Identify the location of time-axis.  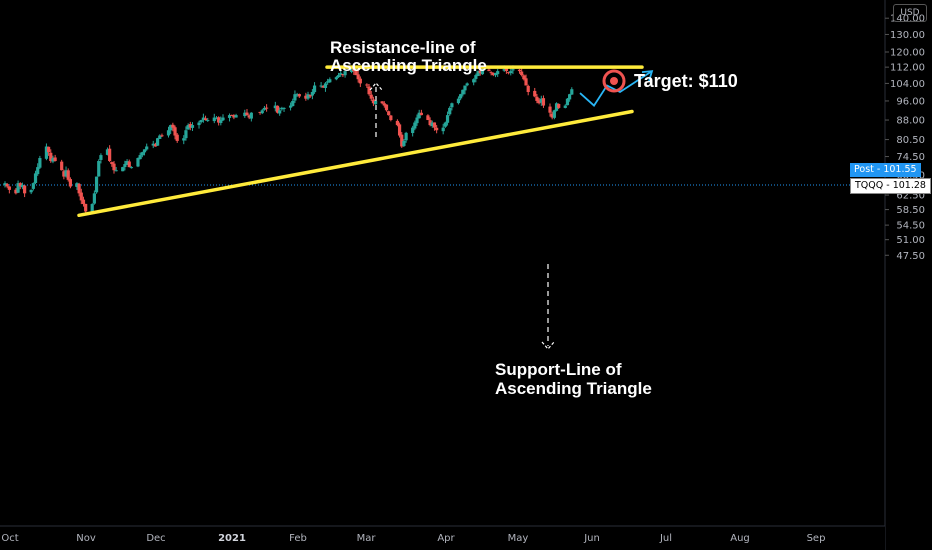
(442, 538).